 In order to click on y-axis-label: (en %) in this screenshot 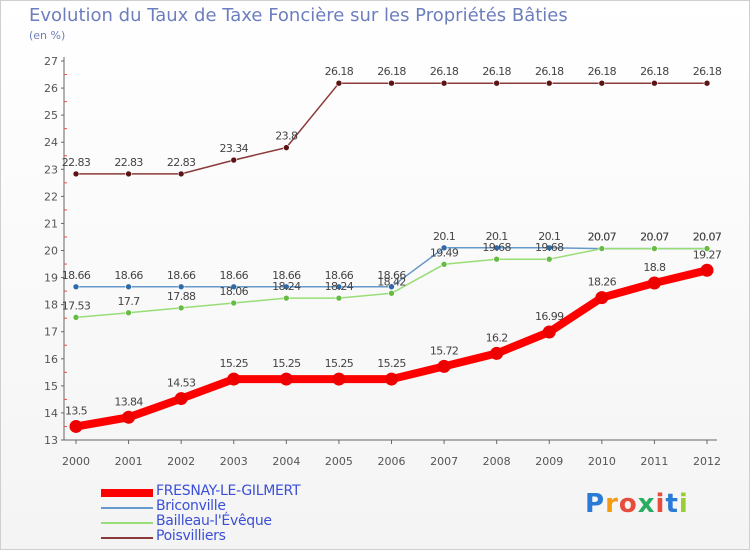, I will do `click(47, 35)`.